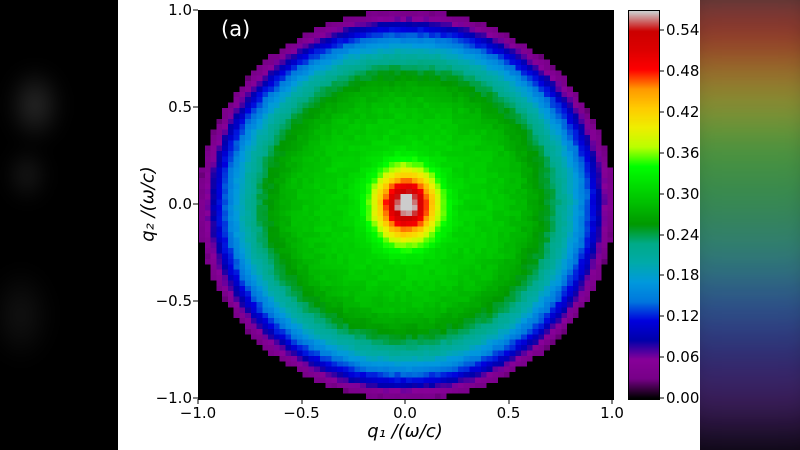 The image size is (800, 450). Describe the element at coordinates (683, 316) in the screenshot. I see `colorbar-tick-label: 0.12` at that location.